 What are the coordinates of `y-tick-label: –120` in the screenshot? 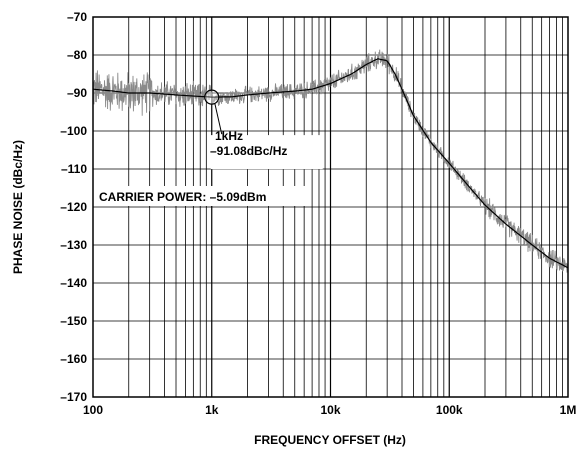 It's located at (73, 207).